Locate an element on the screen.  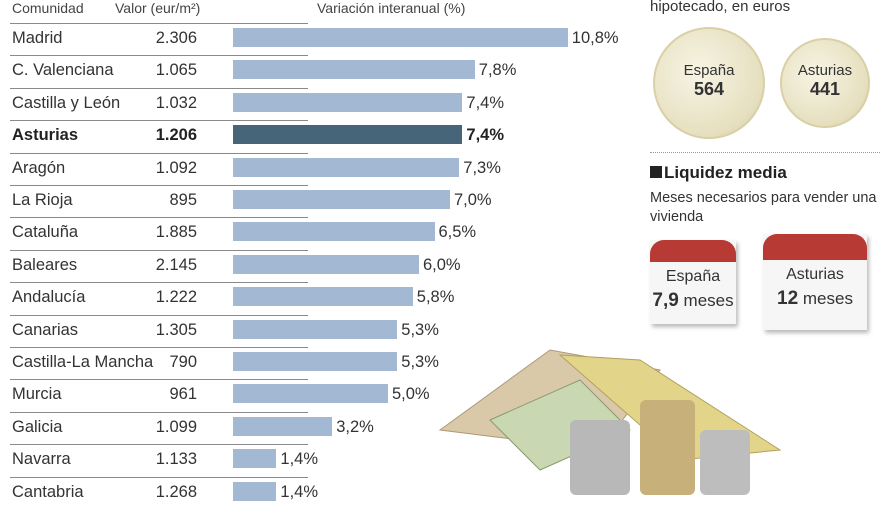
table-row: Andalucía 1.222 5,8% is located at coordinates (320, 298).